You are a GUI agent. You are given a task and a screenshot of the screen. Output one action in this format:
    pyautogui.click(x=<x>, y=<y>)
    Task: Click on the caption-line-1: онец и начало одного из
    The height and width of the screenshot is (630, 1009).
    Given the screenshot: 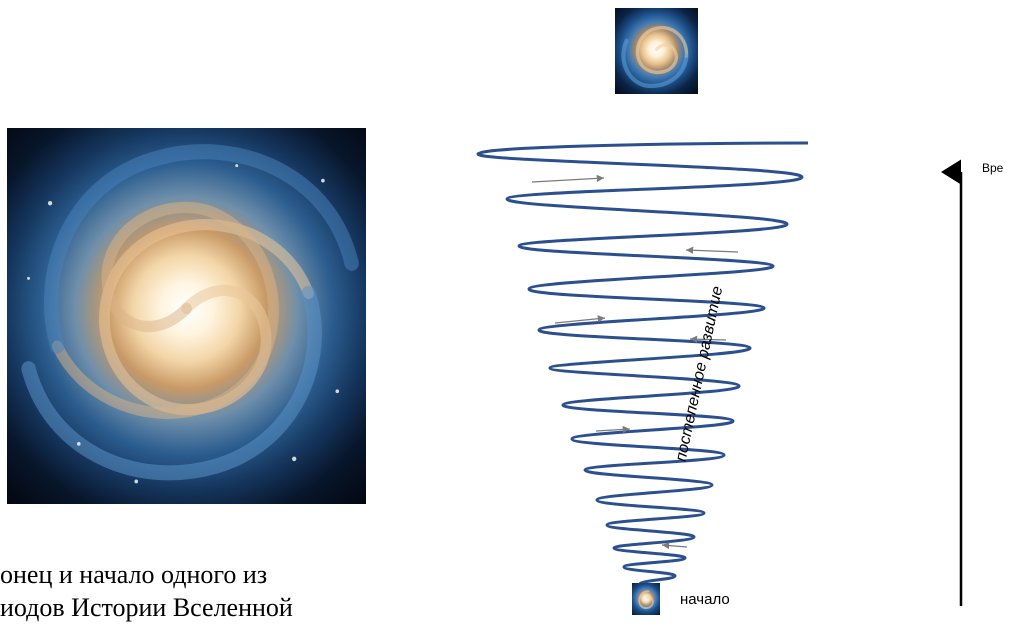 What is the action you would take?
    pyautogui.click(x=134, y=574)
    